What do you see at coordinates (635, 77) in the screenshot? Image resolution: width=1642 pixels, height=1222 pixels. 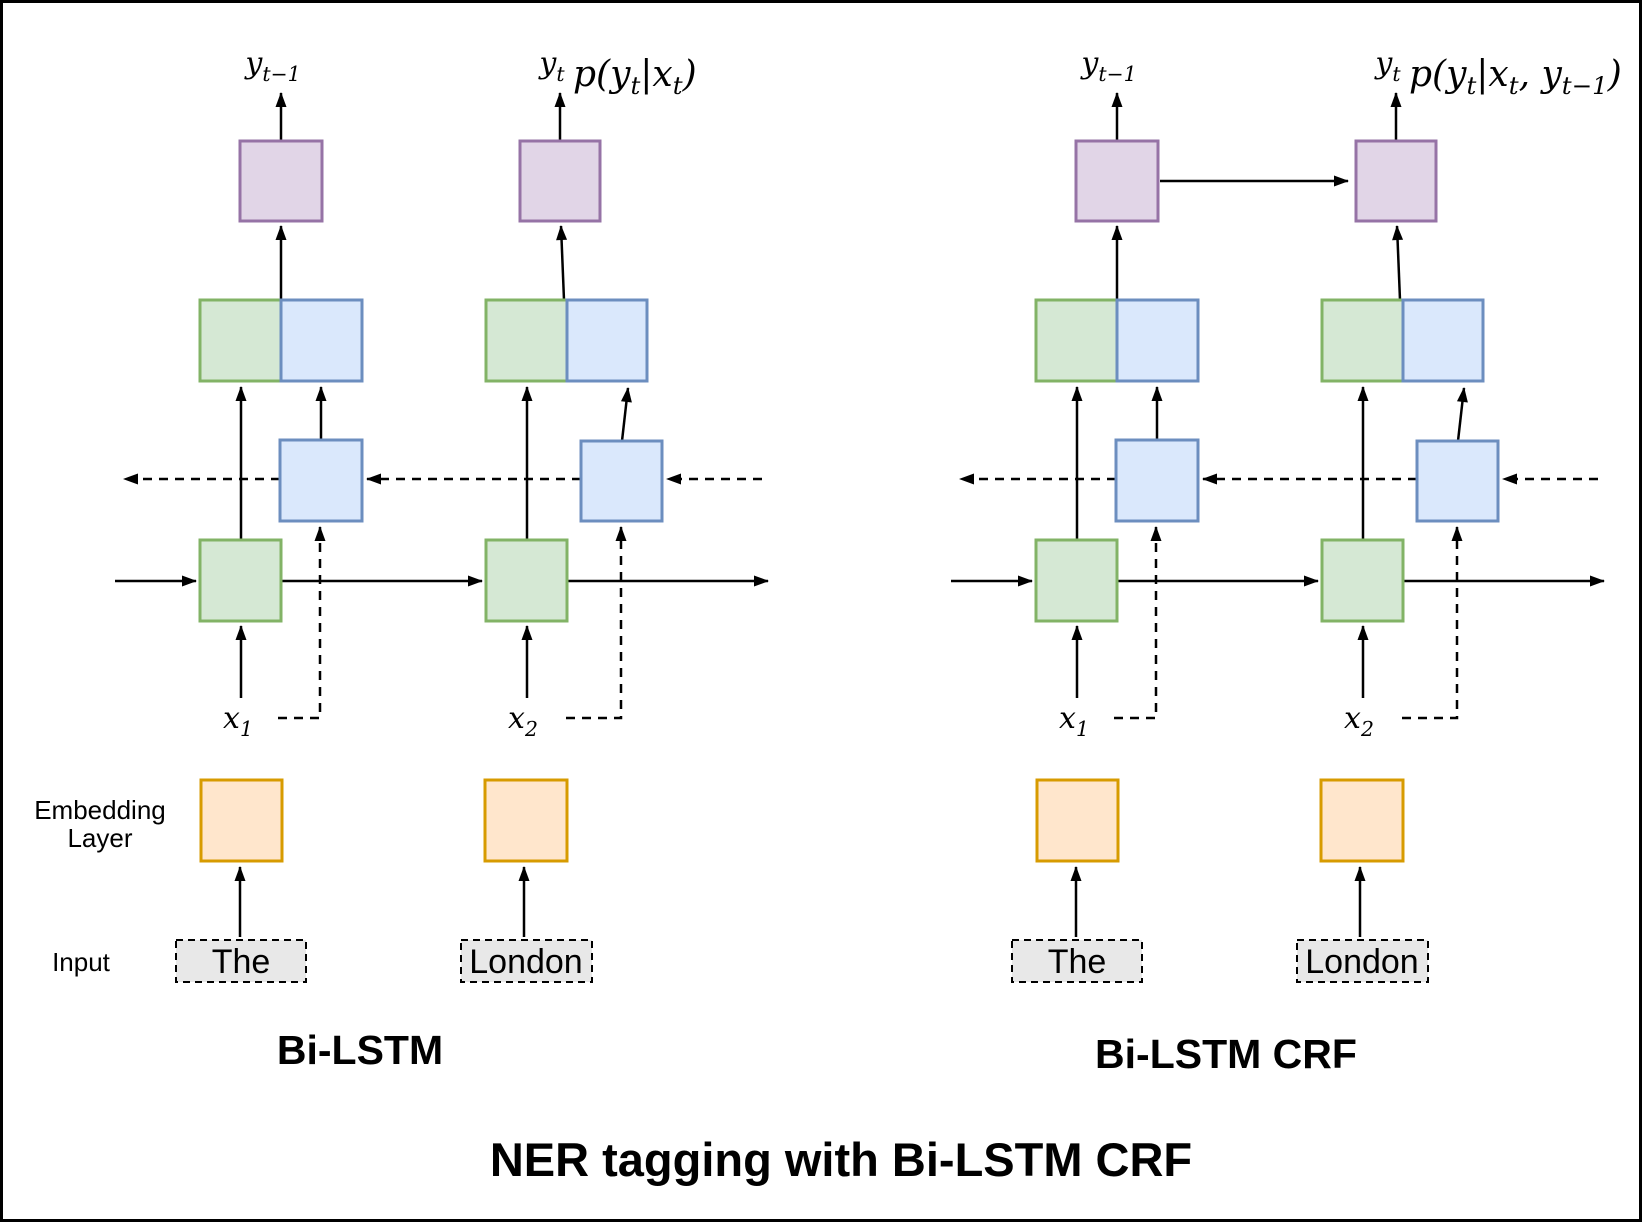 I see `probability-annotation: p(yt|xt)` at bounding box center [635, 77].